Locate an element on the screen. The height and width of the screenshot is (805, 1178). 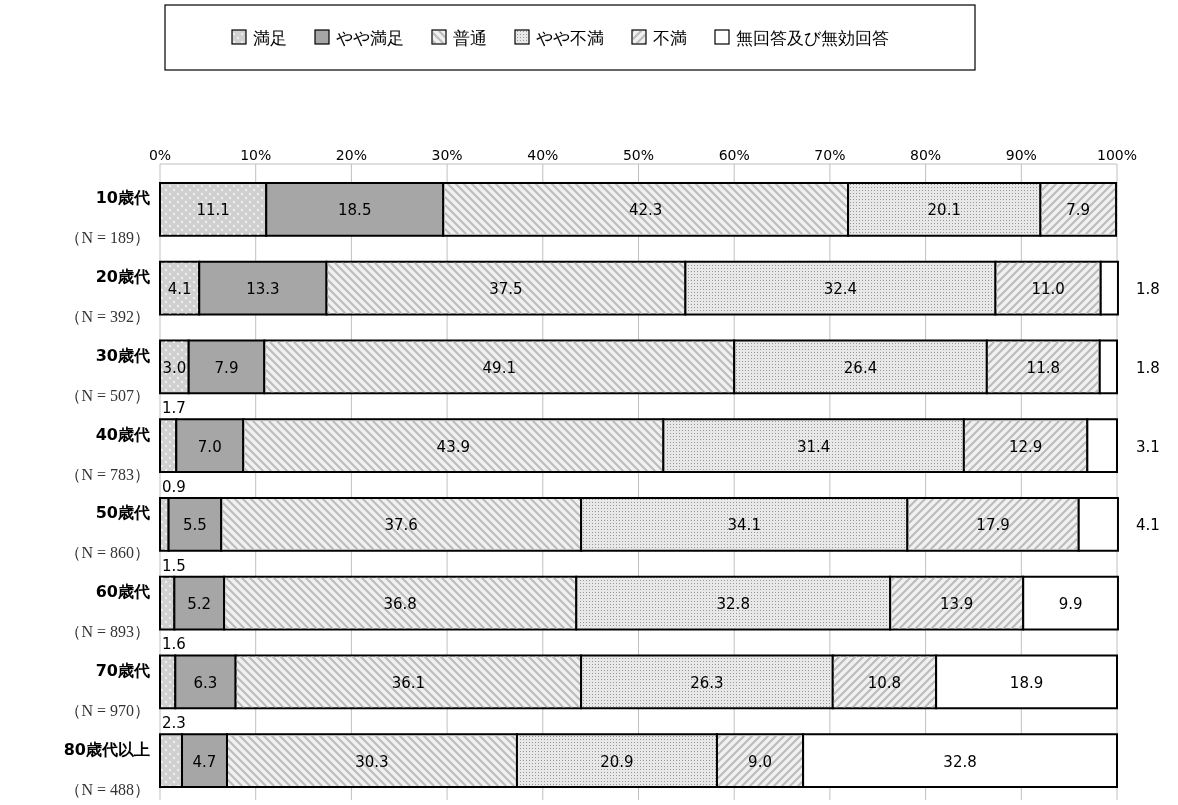
legend-label: やや不満 is located at coordinates (570, 38).